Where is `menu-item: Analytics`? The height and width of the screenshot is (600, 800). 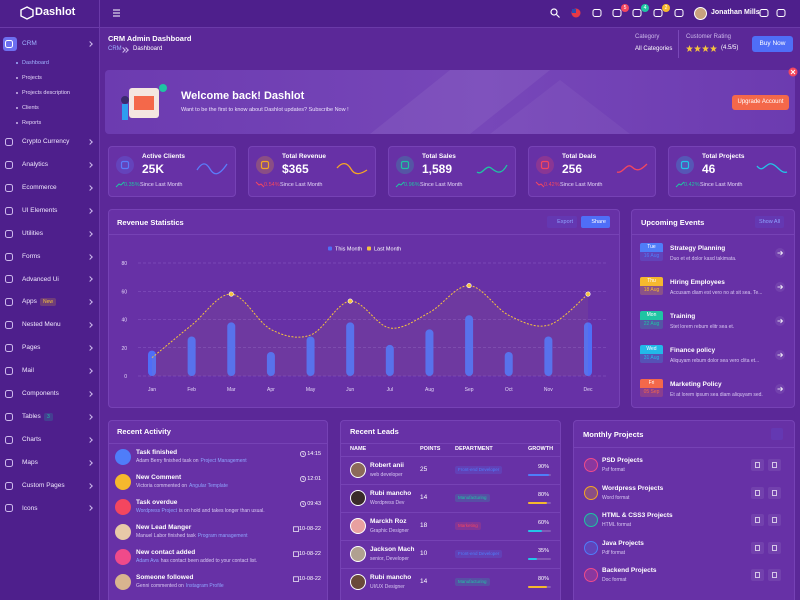 menu-item: Analytics is located at coordinates (35, 164).